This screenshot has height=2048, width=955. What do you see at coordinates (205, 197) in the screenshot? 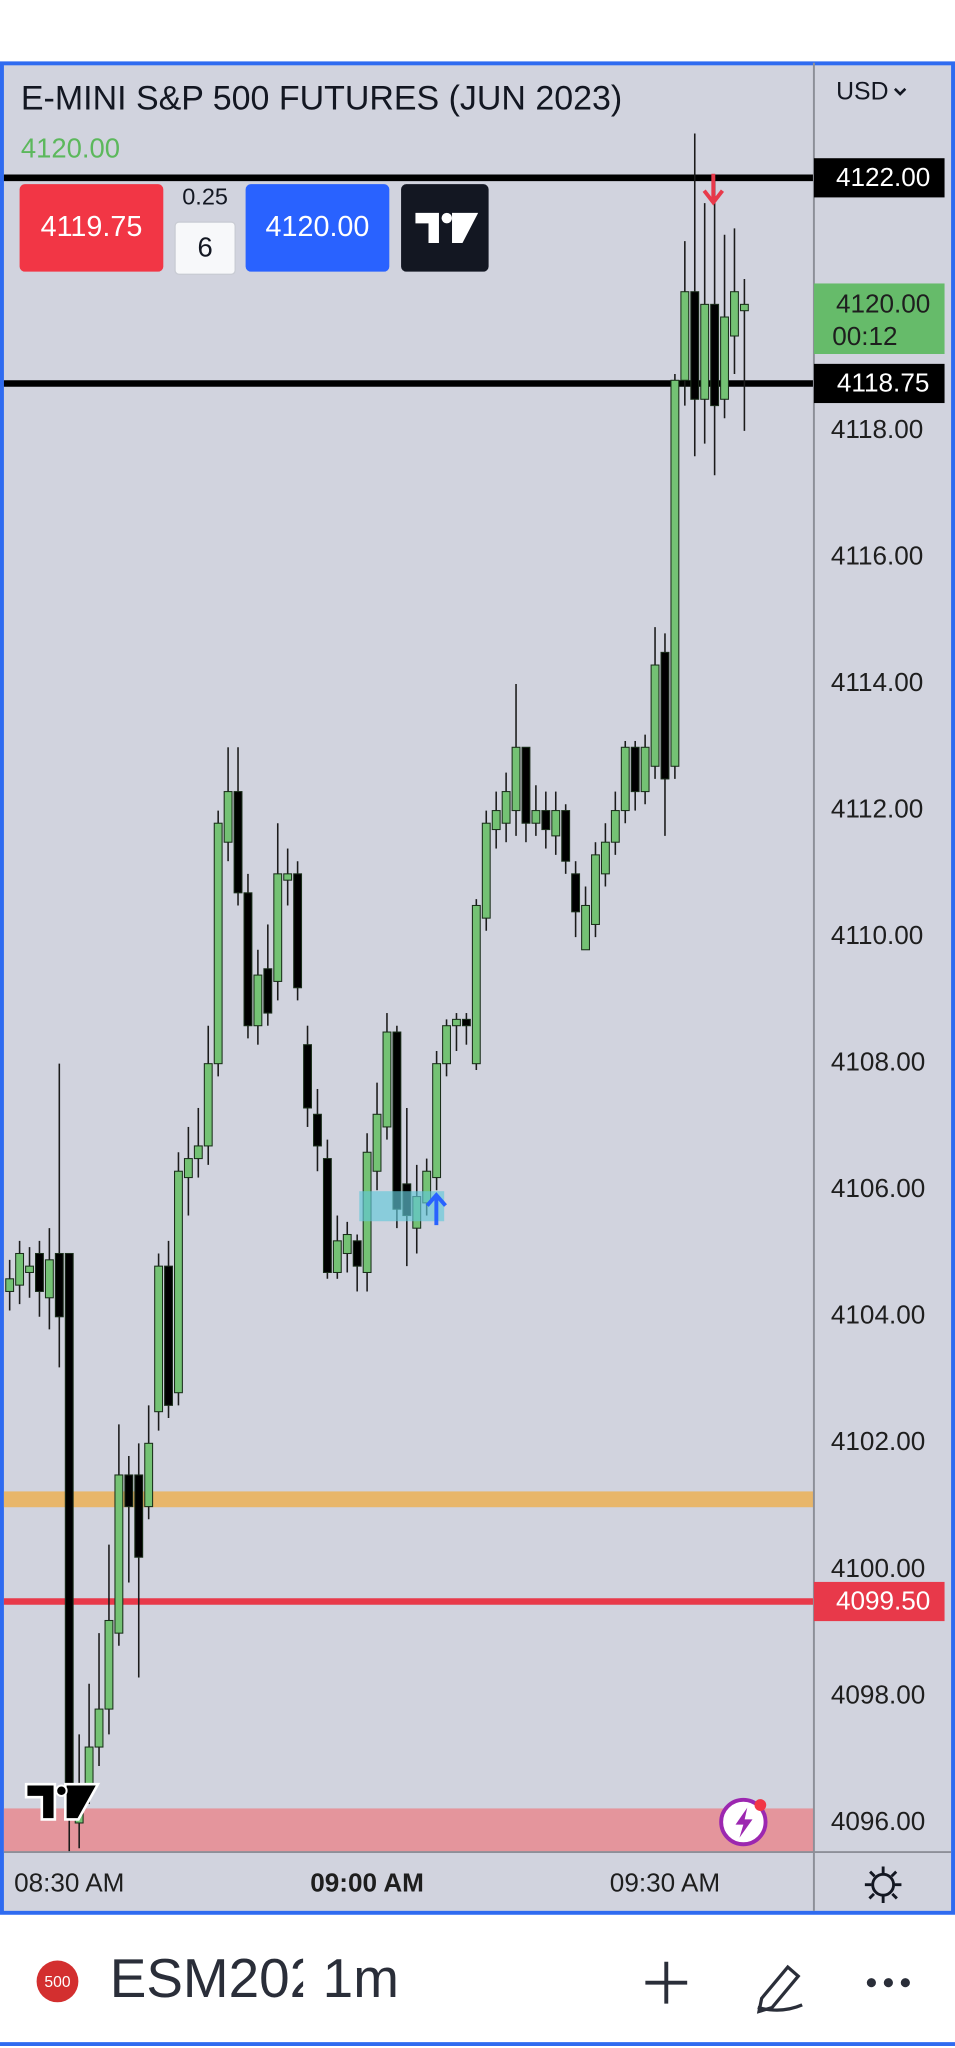
I see `tick-size: 0.25` at bounding box center [205, 197].